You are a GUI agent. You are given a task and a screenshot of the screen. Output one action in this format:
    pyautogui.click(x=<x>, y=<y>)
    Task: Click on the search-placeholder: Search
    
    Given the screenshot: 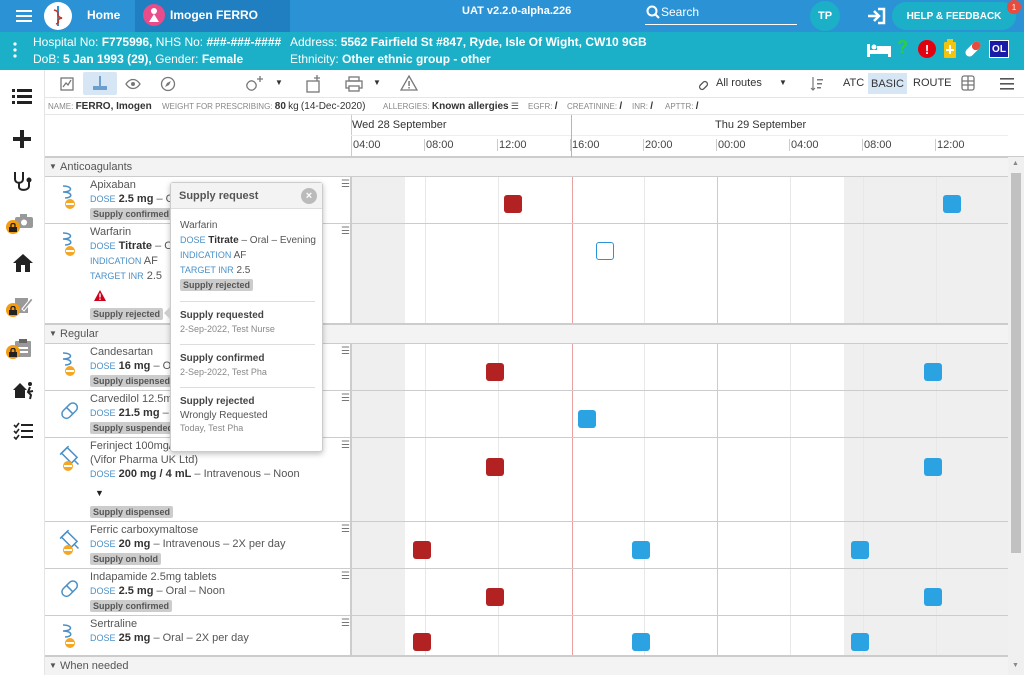 What is the action you would take?
    pyautogui.click(x=680, y=12)
    